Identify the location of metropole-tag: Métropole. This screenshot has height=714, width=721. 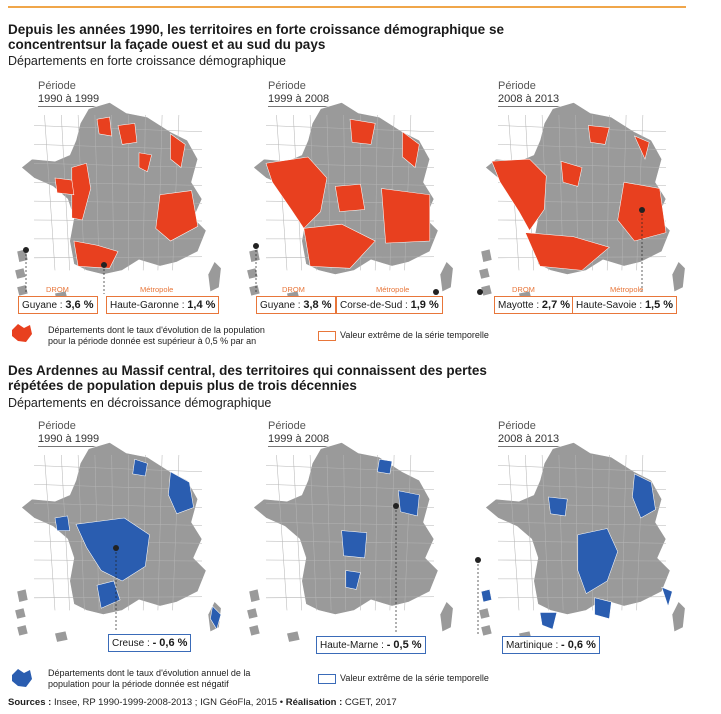
(157, 289).